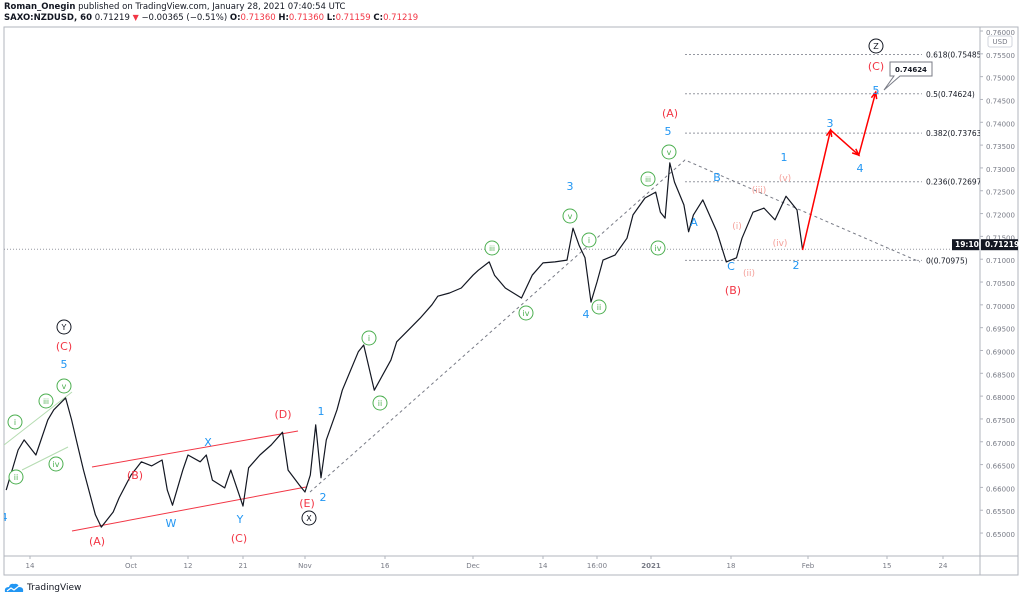  What do you see at coordinates (1000, 421) in the screenshot?
I see `price-tick-label: 0.67500` at bounding box center [1000, 421].